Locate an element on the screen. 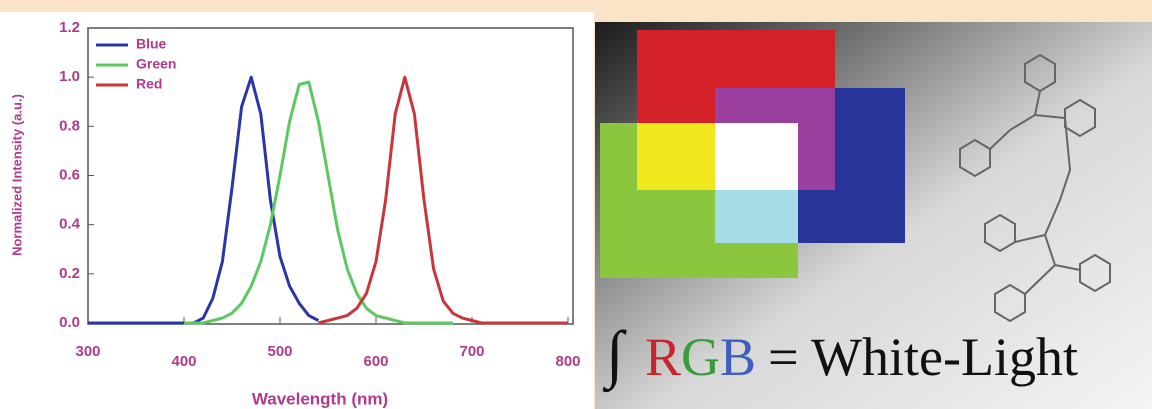 The image size is (1152, 409). y-tick-label: 1.2 is located at coordinates (69, 27).